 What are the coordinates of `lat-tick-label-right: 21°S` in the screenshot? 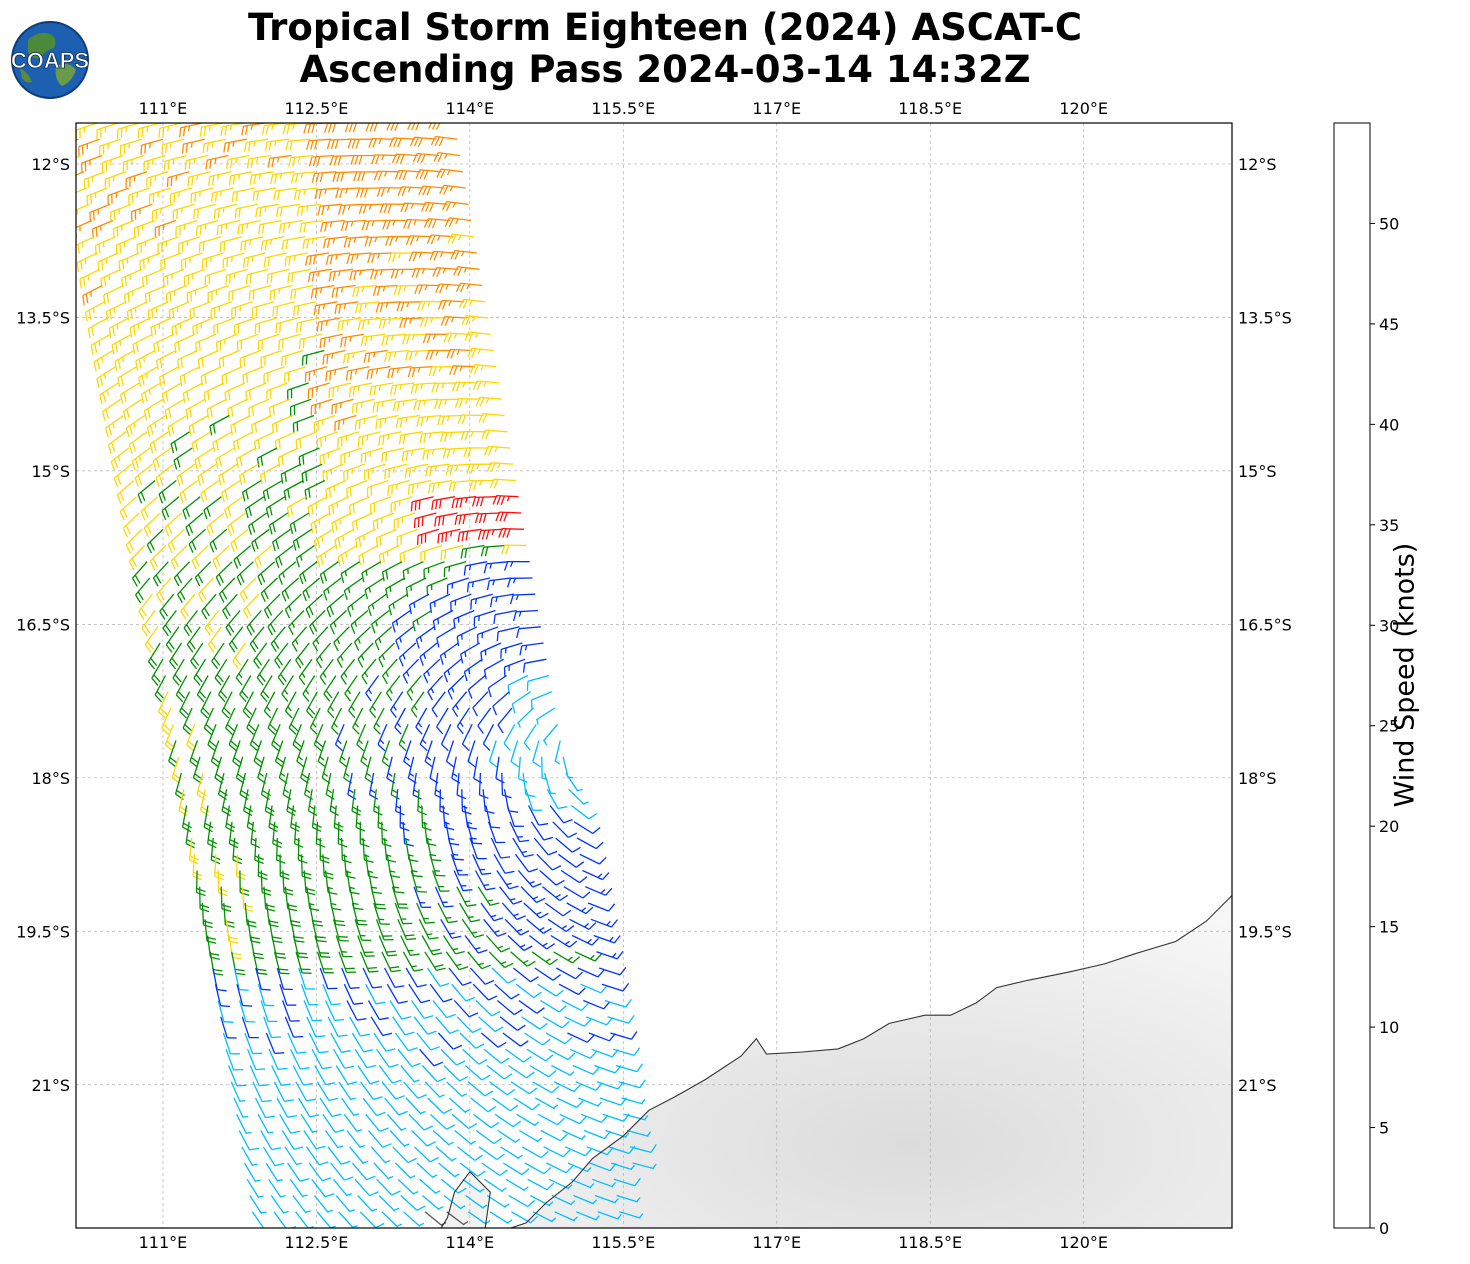 It's located at (1257, 1085).